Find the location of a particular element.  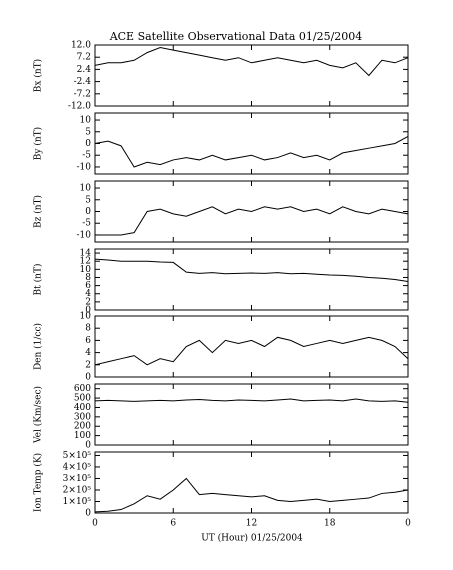

y-axis-label: Ion Temp (K) is located at coordinates (38, 482).